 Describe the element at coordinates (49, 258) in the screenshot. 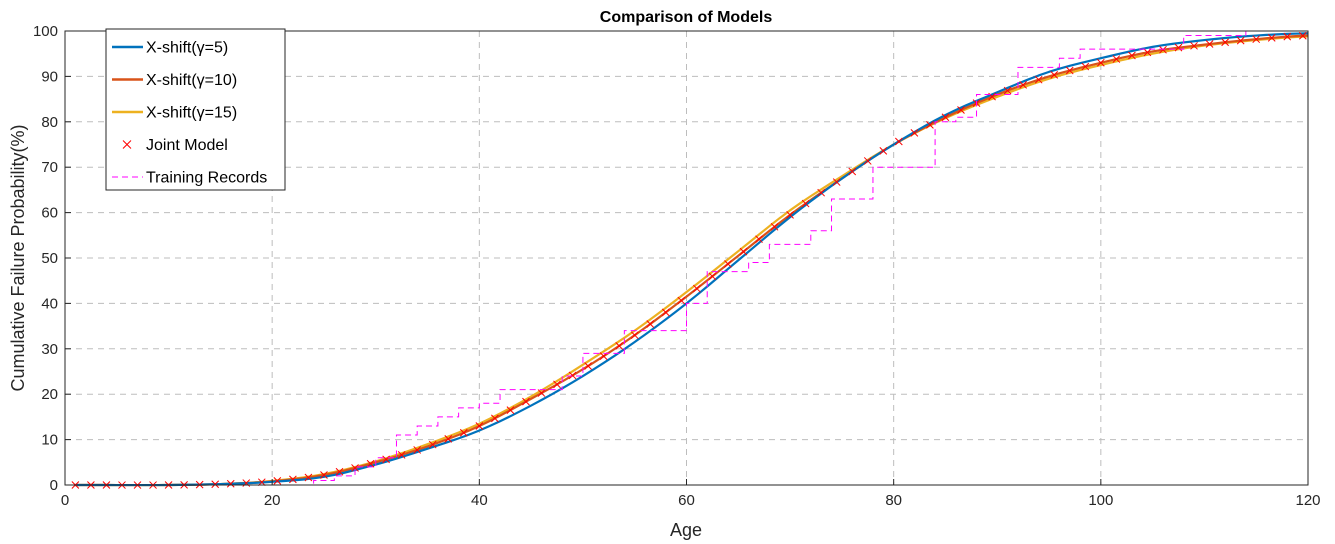

I see `y-tick-label: 50` at that location.